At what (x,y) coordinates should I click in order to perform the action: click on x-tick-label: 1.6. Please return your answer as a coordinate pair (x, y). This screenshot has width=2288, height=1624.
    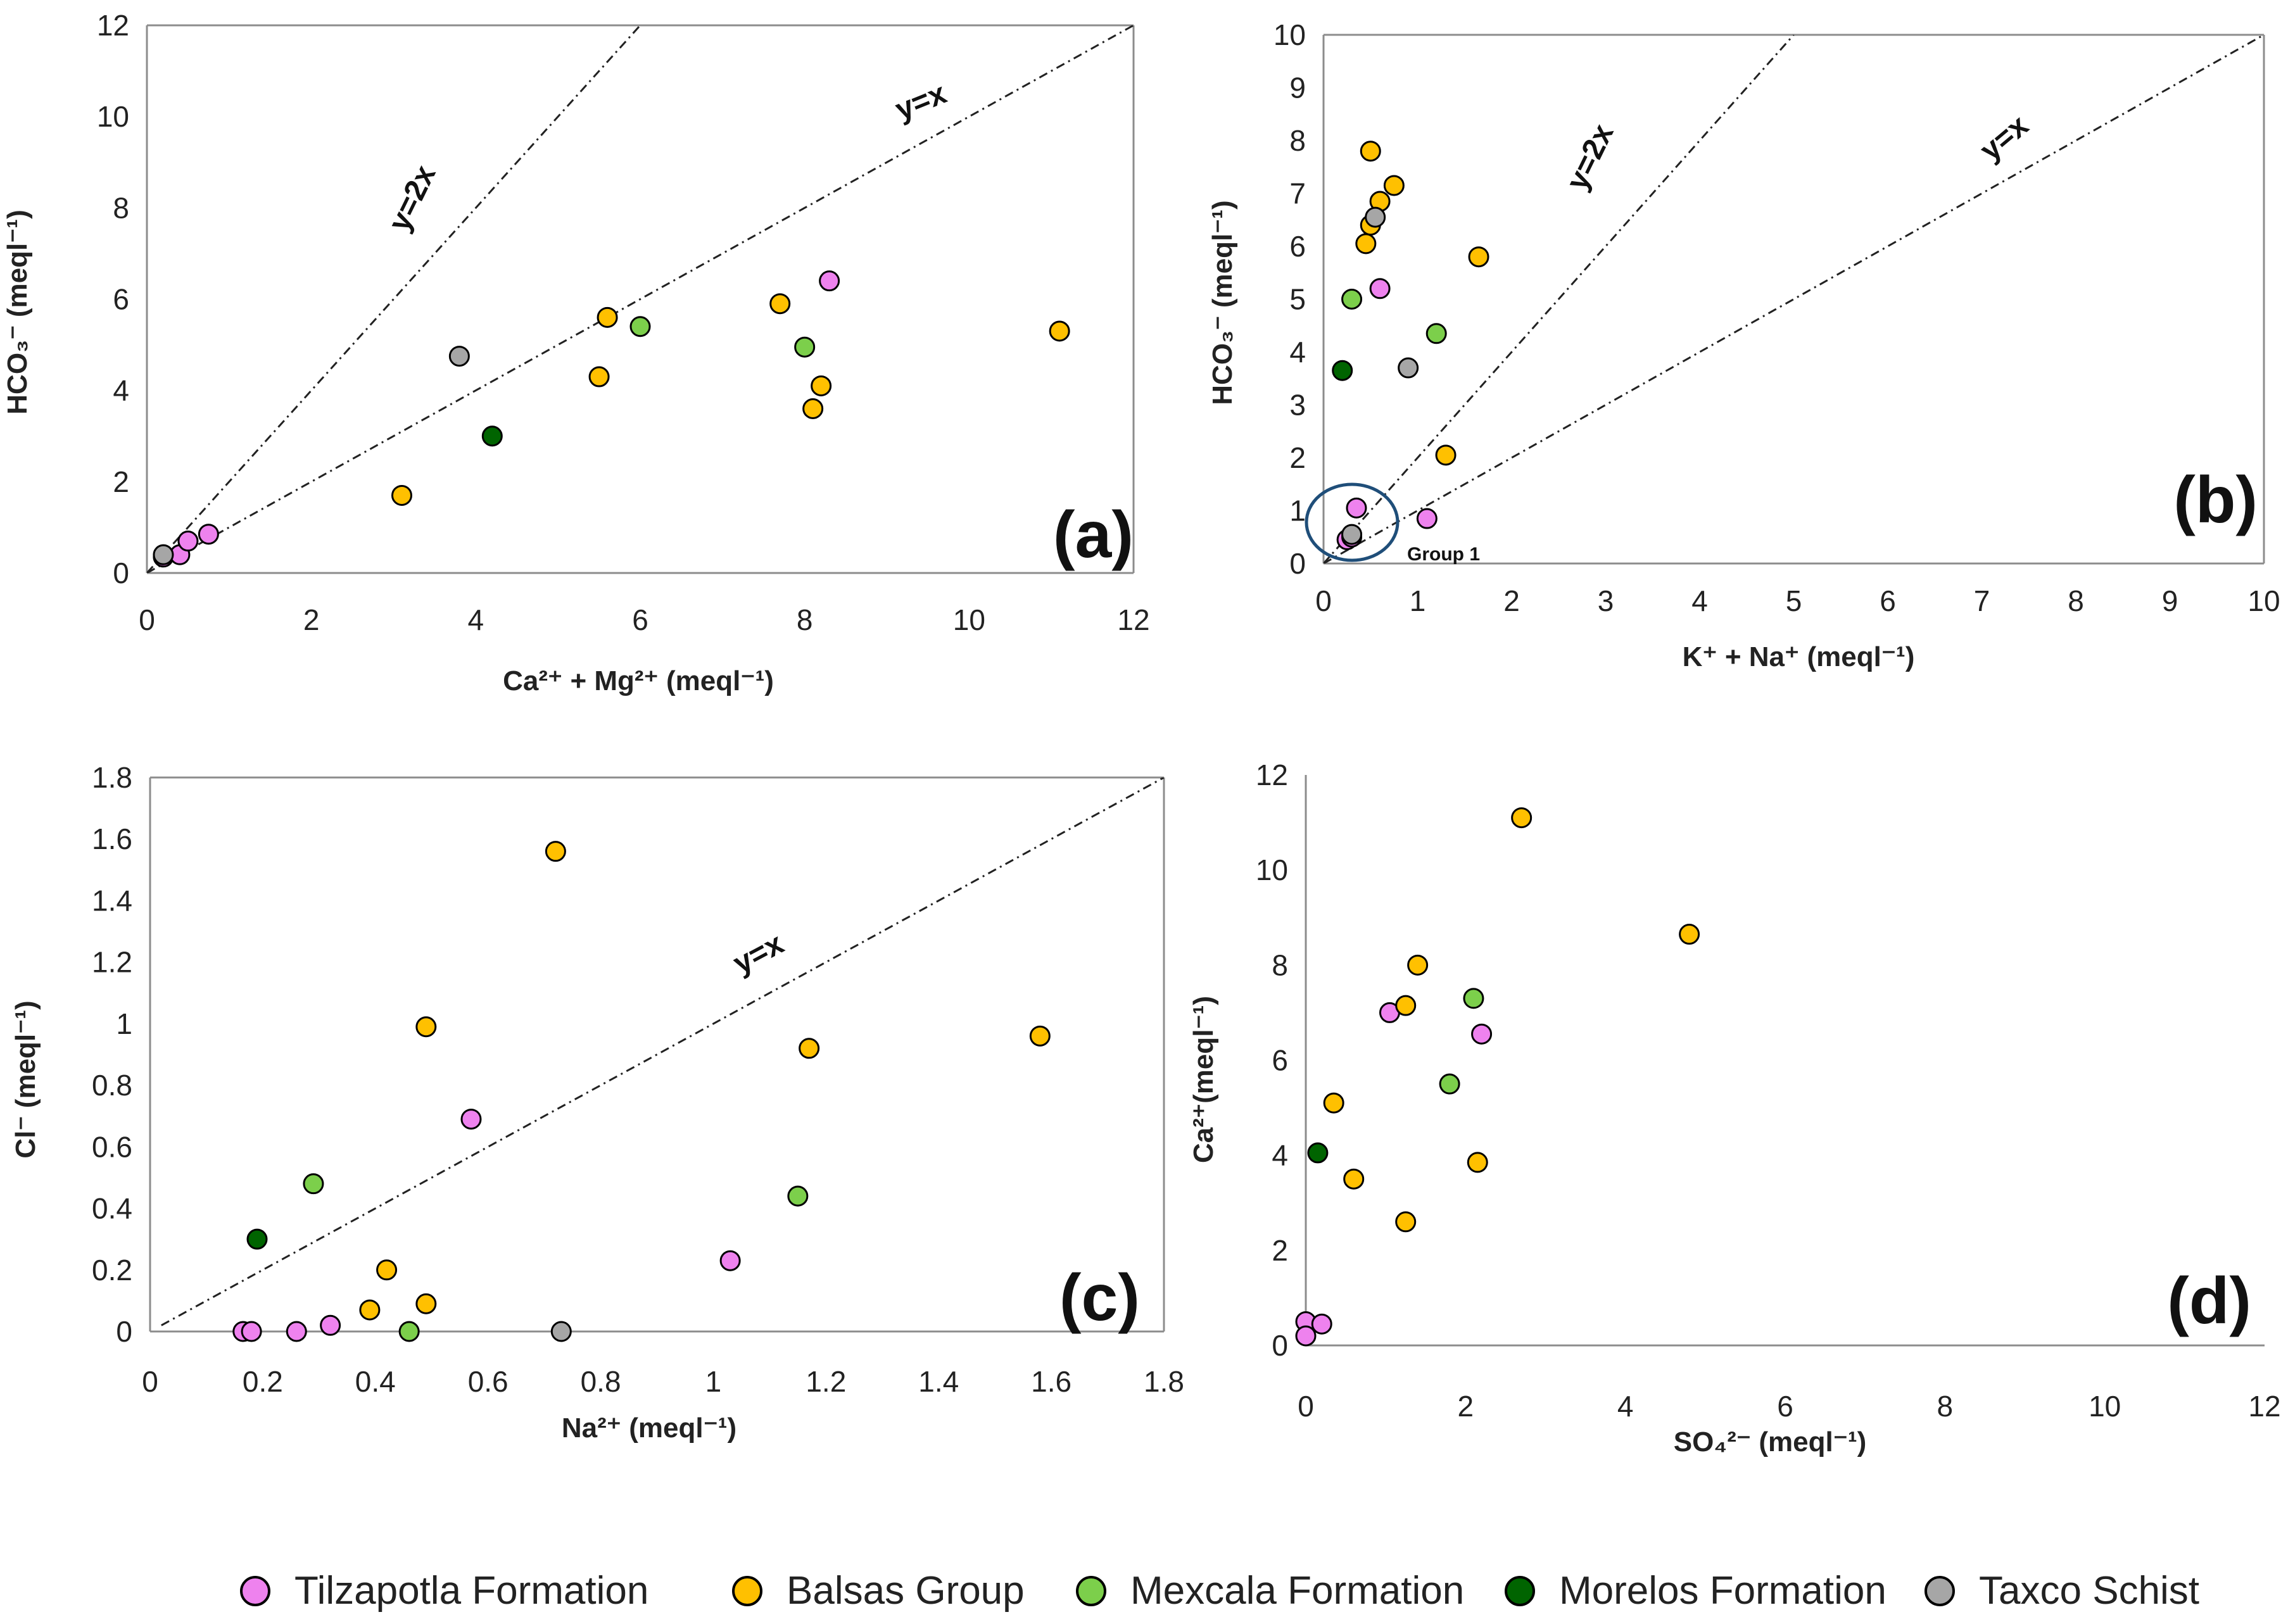
    Looking at the image, I should click on (1051, 1381).